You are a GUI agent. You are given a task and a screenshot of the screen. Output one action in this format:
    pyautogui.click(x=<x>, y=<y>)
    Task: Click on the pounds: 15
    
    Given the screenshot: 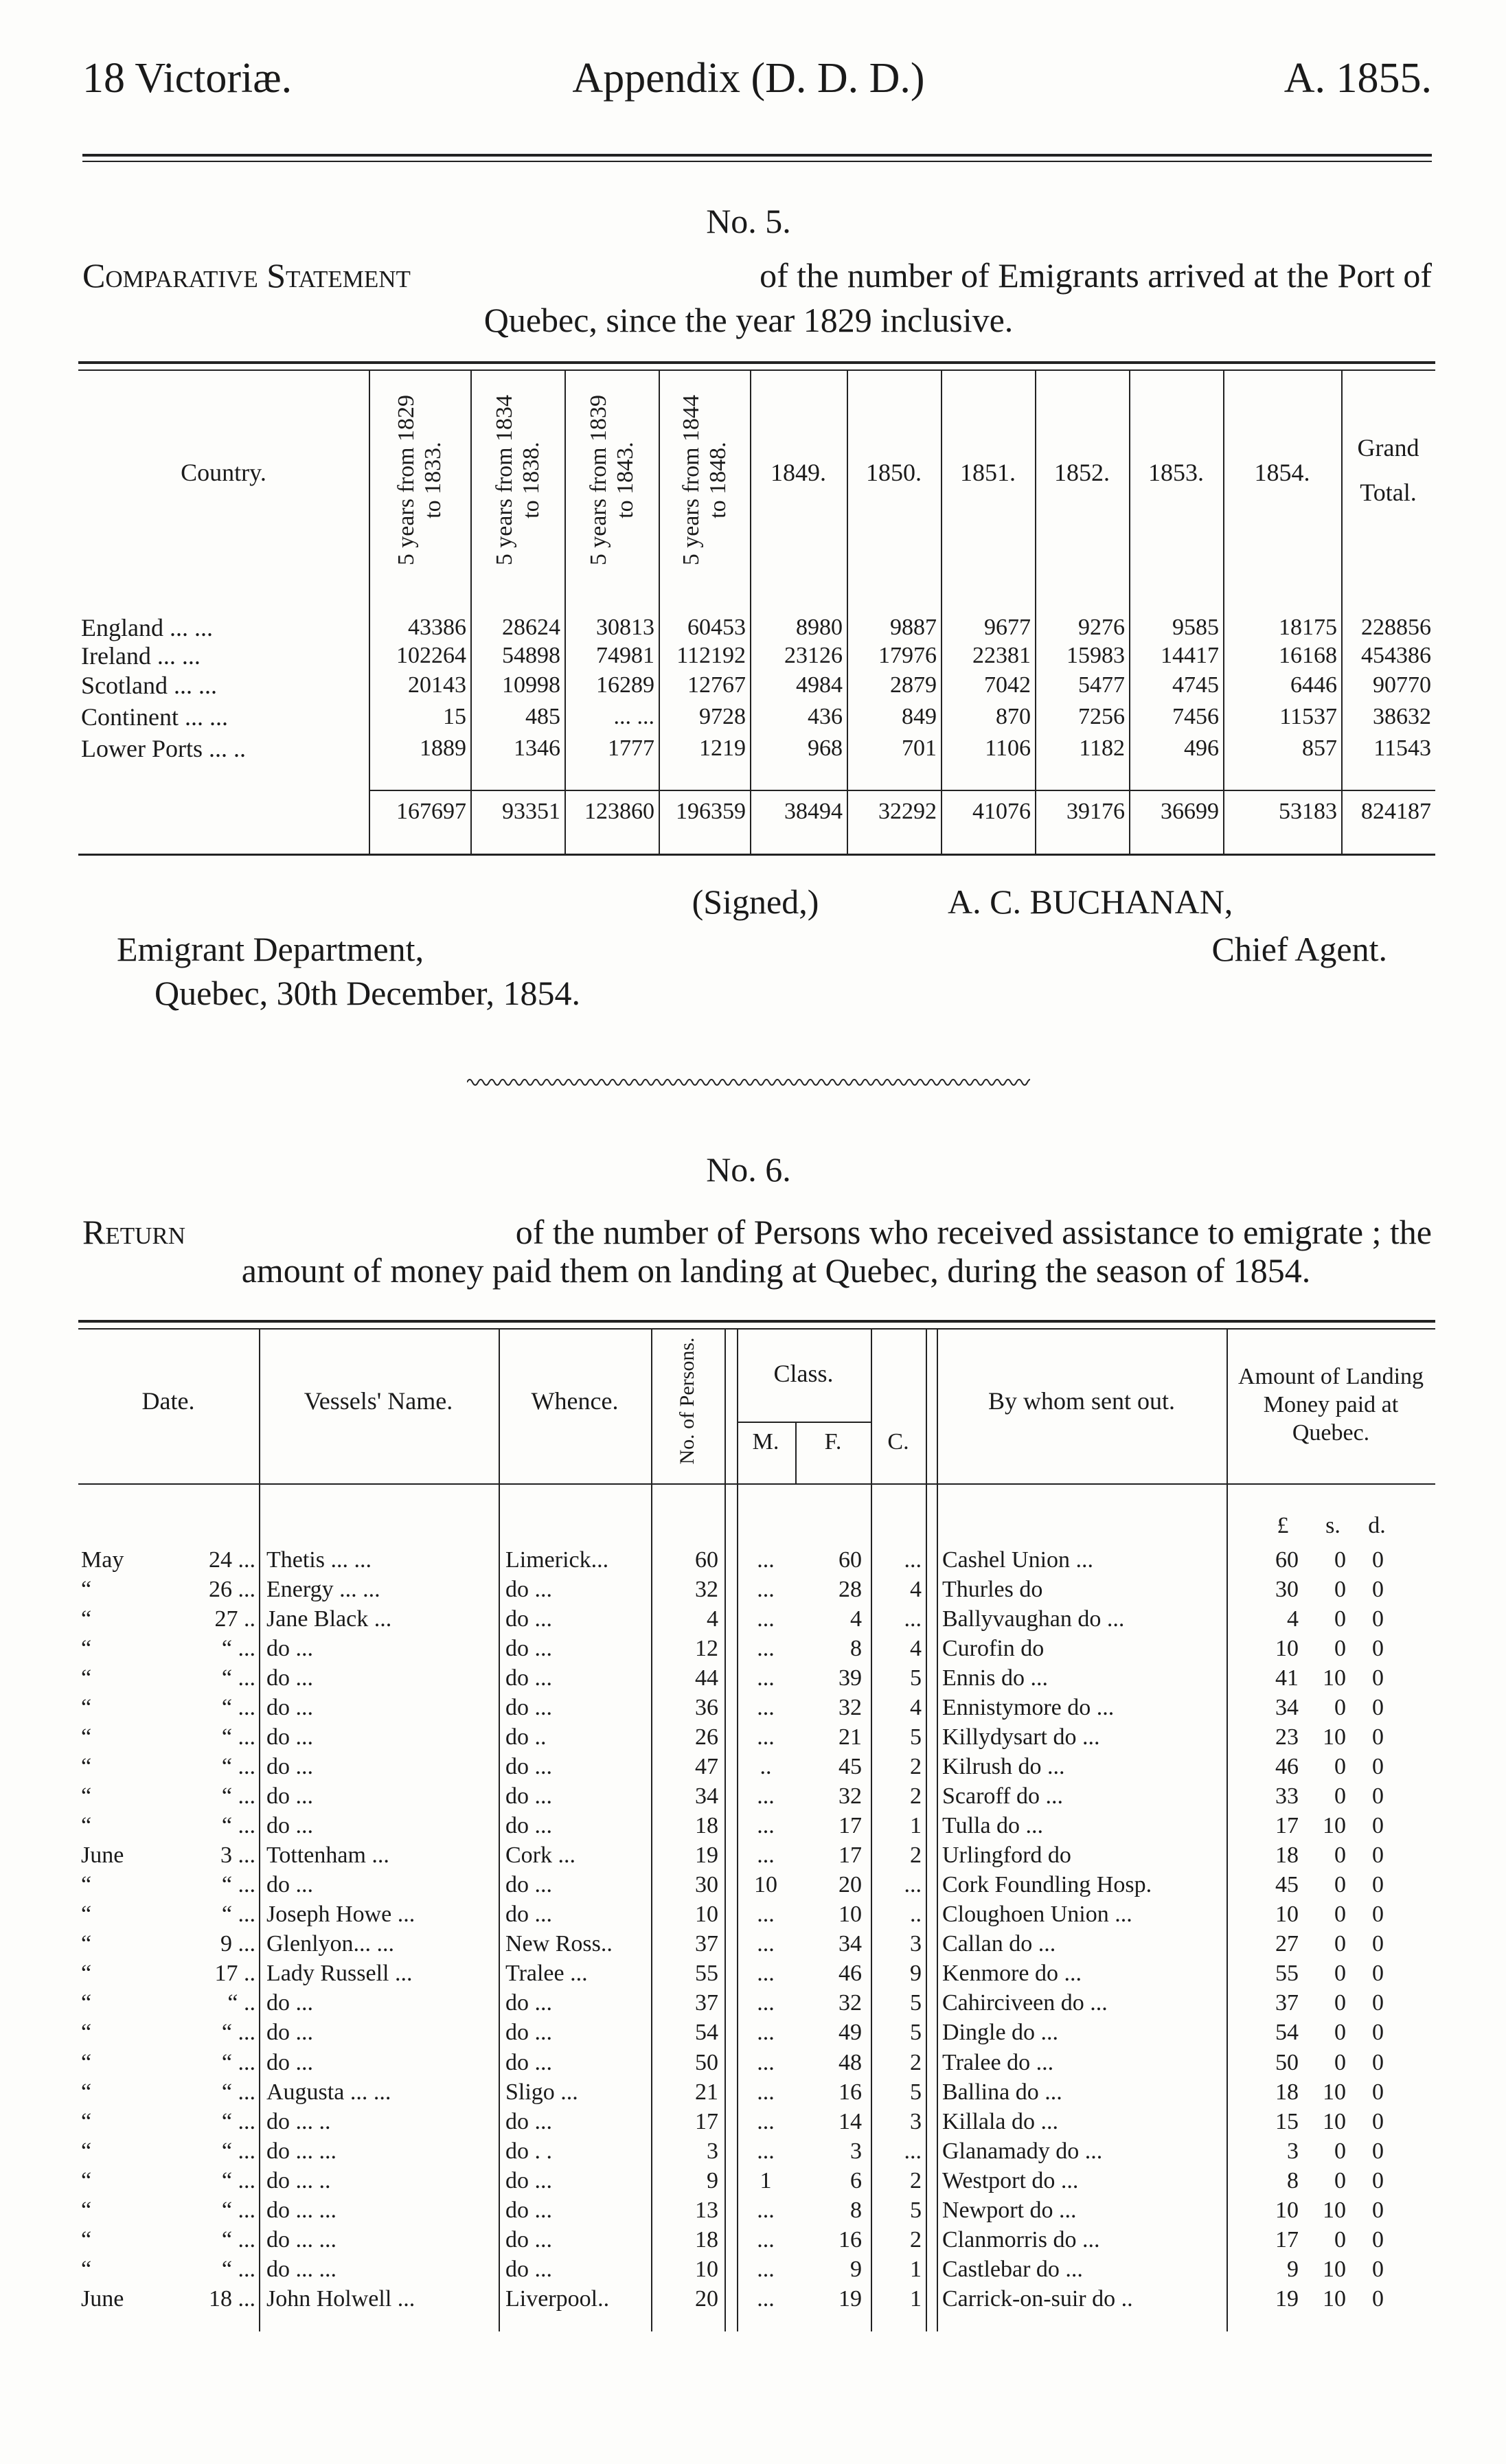 What is the action you would take?
    pyautogui.click(x=1287, y=2121)
    